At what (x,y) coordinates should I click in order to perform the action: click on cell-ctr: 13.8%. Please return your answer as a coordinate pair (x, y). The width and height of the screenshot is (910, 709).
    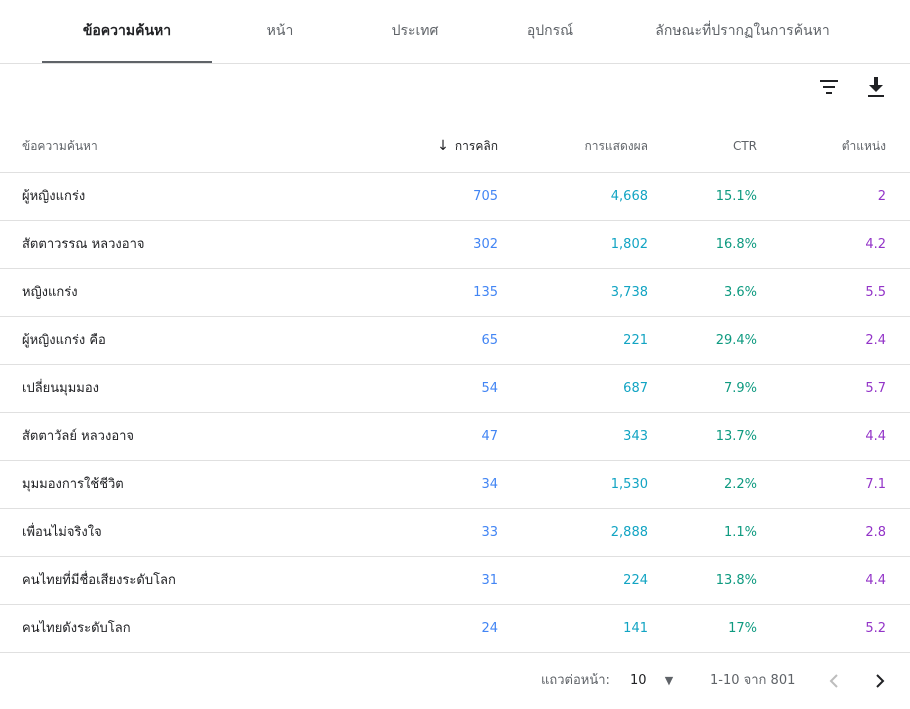
    Looking at the image, I should click on (736, 580).